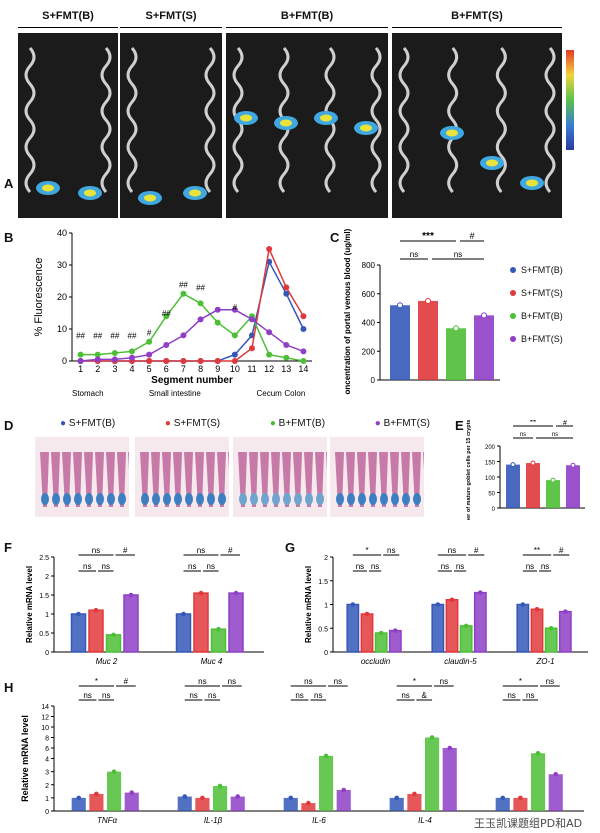 The height and width of the screenshot is (833, 600). What do you see at coordinates (290, 547) in the screenshot?
I see `panel-g-letter: G` at bounding box center [290, 547].